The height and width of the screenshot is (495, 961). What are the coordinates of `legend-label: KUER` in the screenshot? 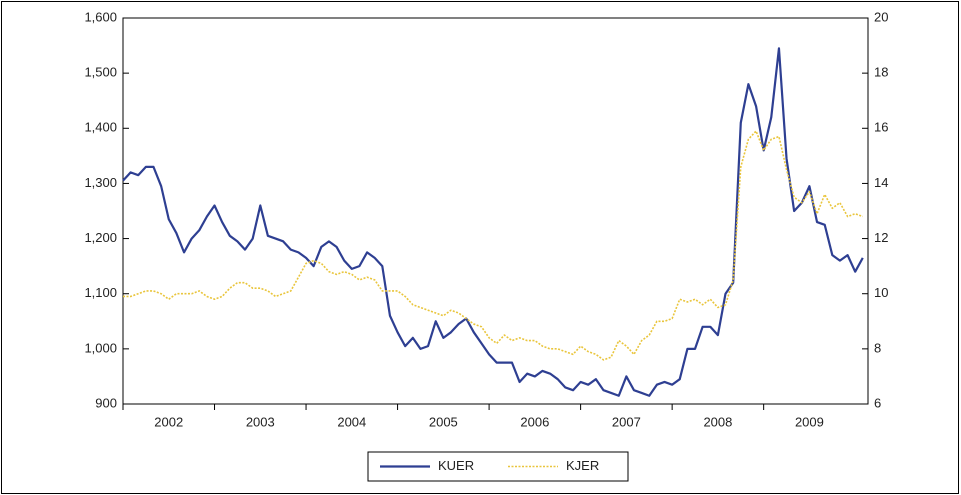 It's located at (456, 465).